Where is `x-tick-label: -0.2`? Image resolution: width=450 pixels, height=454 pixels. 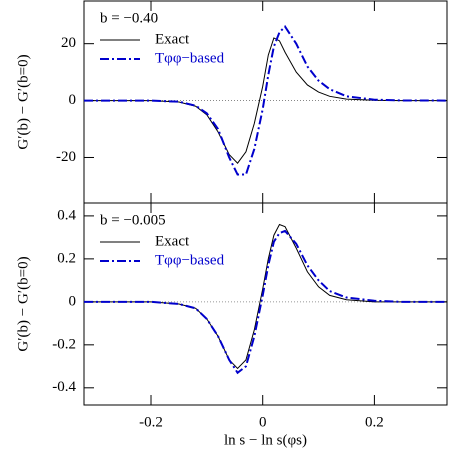
x-tick-label: -0.2 is located at coordinates (151, 422).